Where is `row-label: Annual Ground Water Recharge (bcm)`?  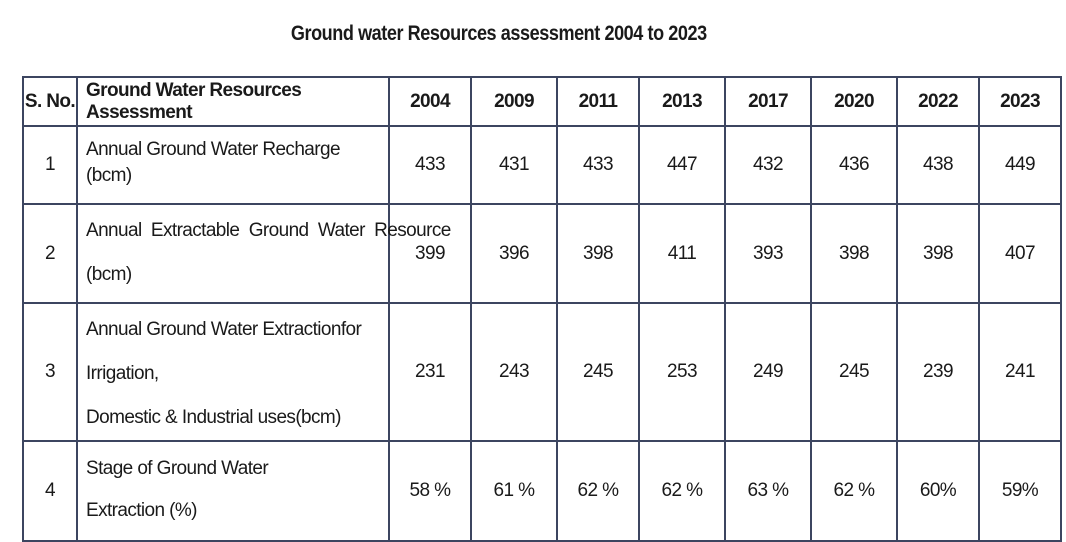 row-label: Annual Ground Water Recharge (bcm) is located at coordinates (233, 165).